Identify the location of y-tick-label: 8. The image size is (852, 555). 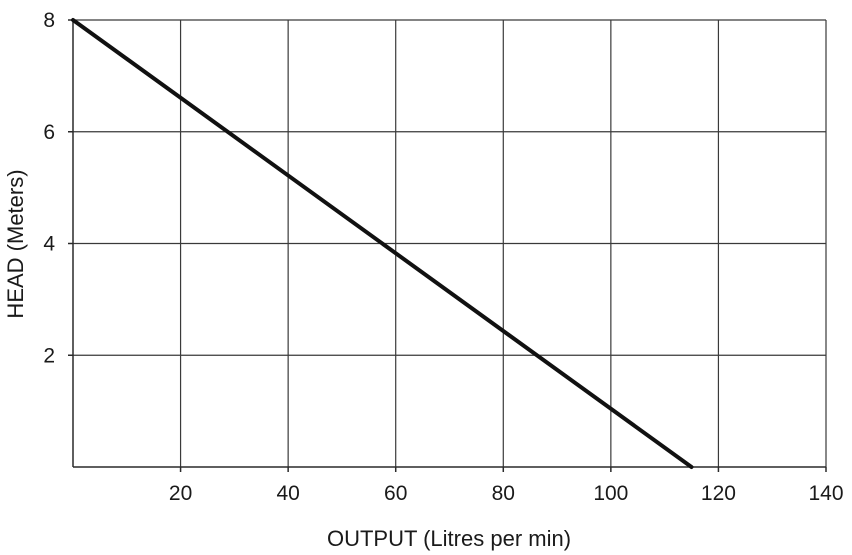
(49, 20).